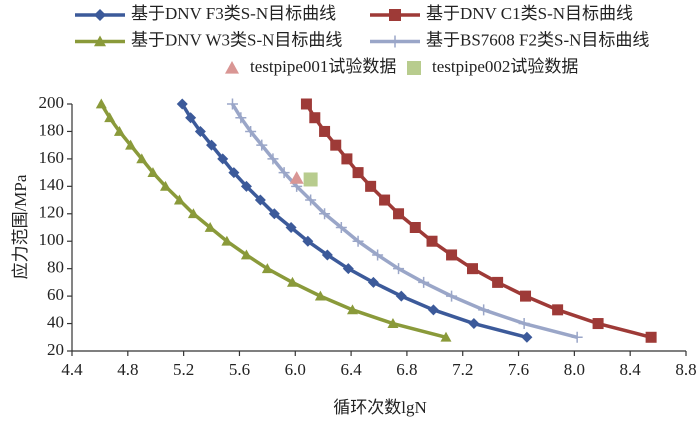 The width and height of the screenshot is (700, 422). What do you see at coordinates (52, 239) in the screenshot?
I see `y-tick-label: 100` at bounding box center [52, 239].